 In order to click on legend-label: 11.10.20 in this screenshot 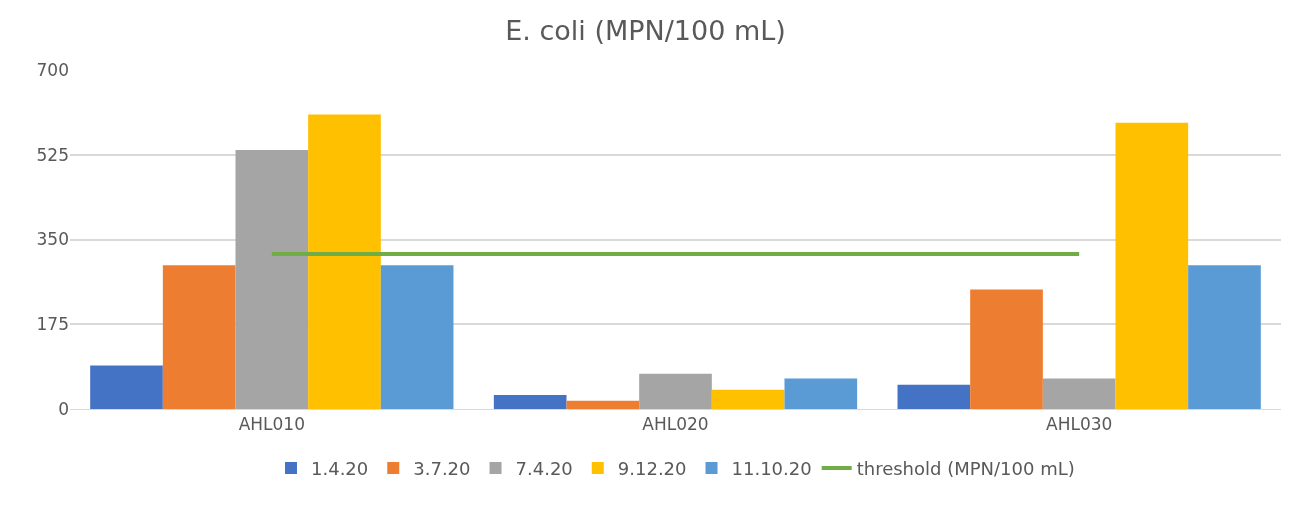, I will do `click(771, 468)`.